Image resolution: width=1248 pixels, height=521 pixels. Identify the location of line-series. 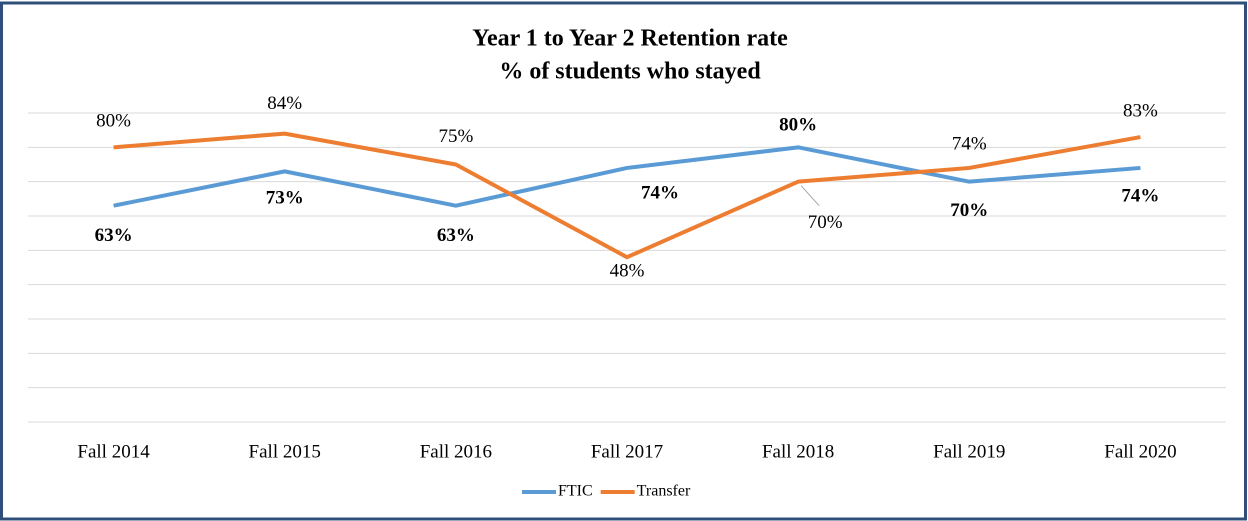
(627, 176).